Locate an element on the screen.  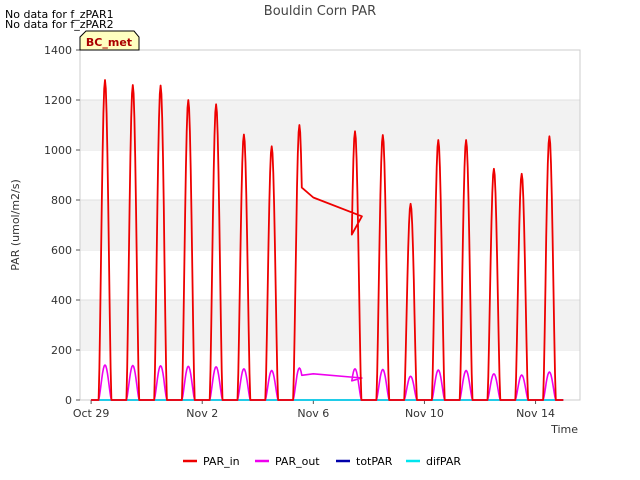
y-tick-label: 600 is located at coordinates (61, 250).